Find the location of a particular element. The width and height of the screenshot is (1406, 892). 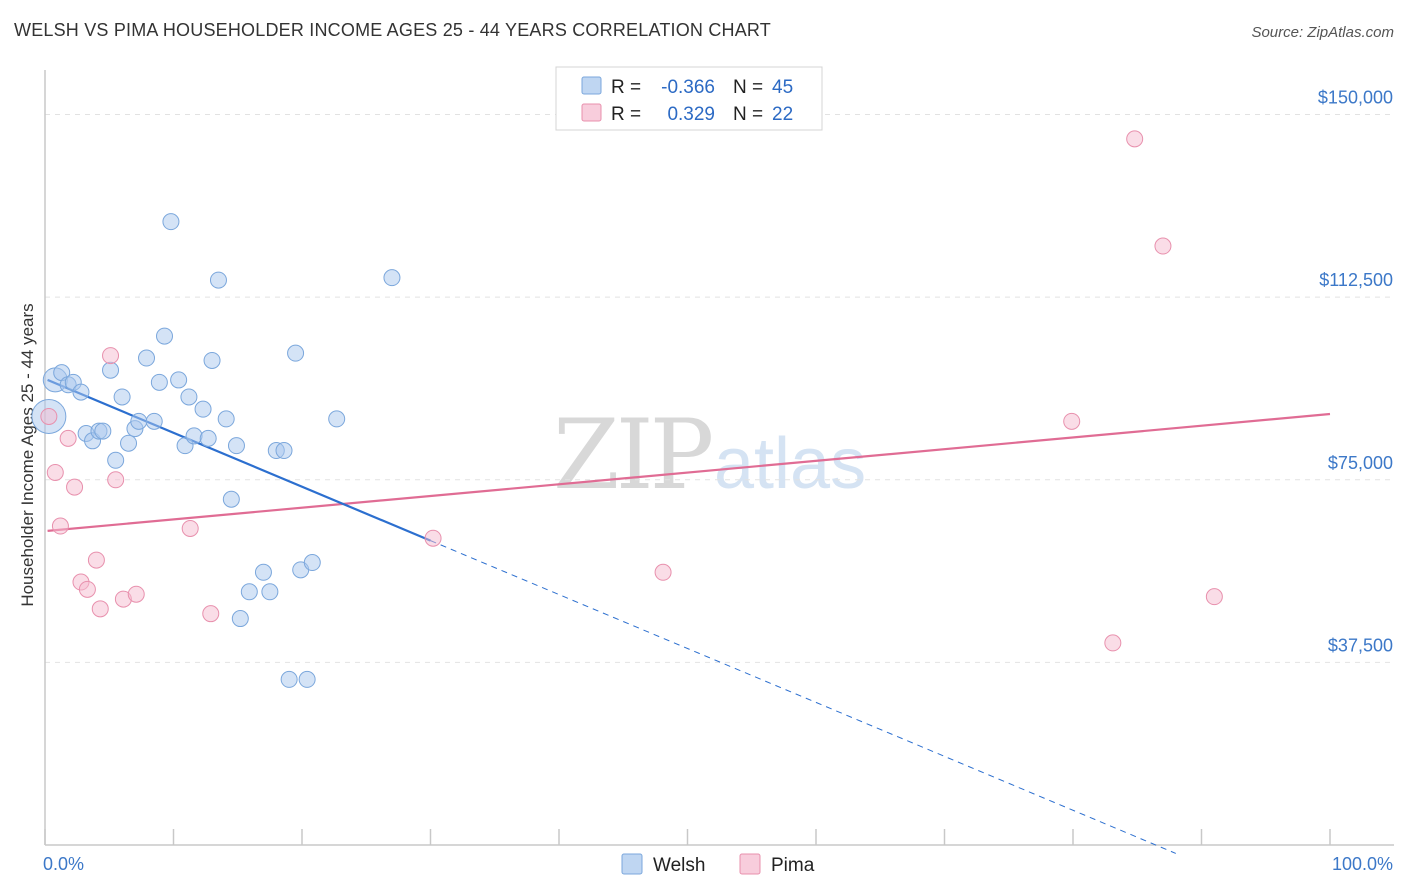

legend-r-label-pima: R = is located at coordinates (626, 114).